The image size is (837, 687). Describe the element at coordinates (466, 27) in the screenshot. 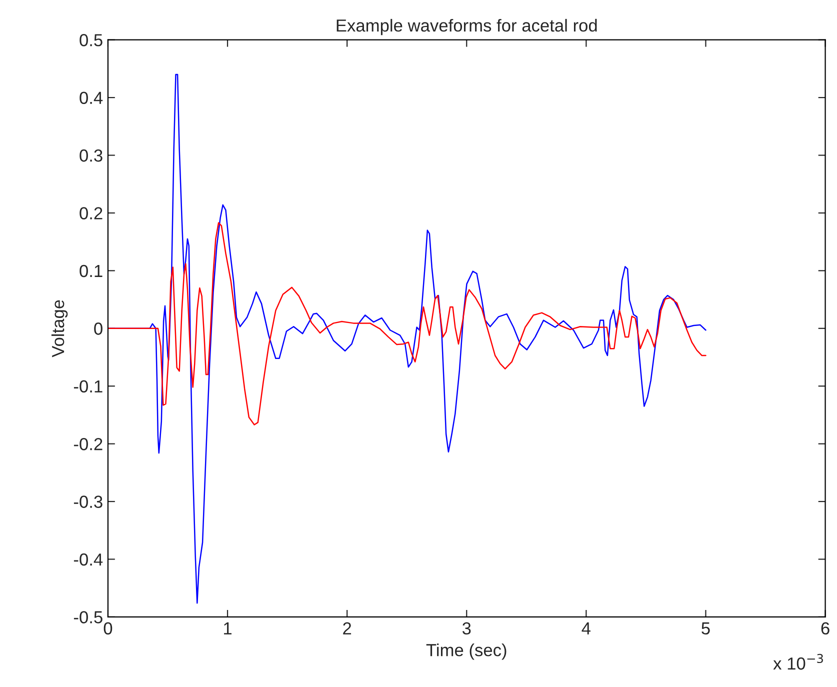

I see `chart-title: Example waveforms for acetal rod` at that location.